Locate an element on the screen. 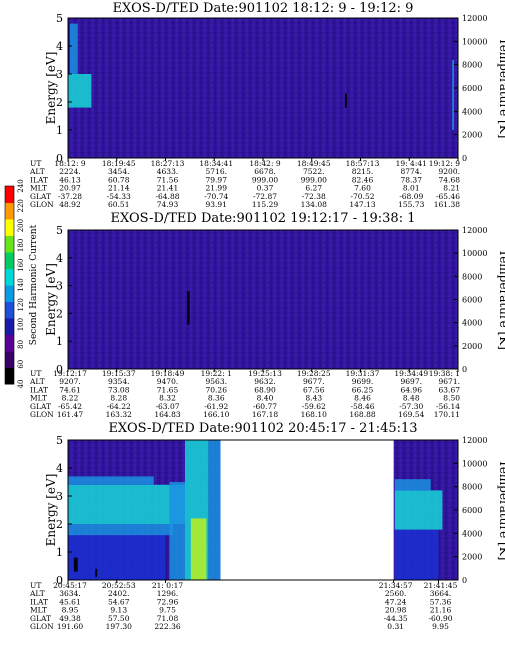  ephemeris-cell: -64.22 is located at coordinates (119, 406).